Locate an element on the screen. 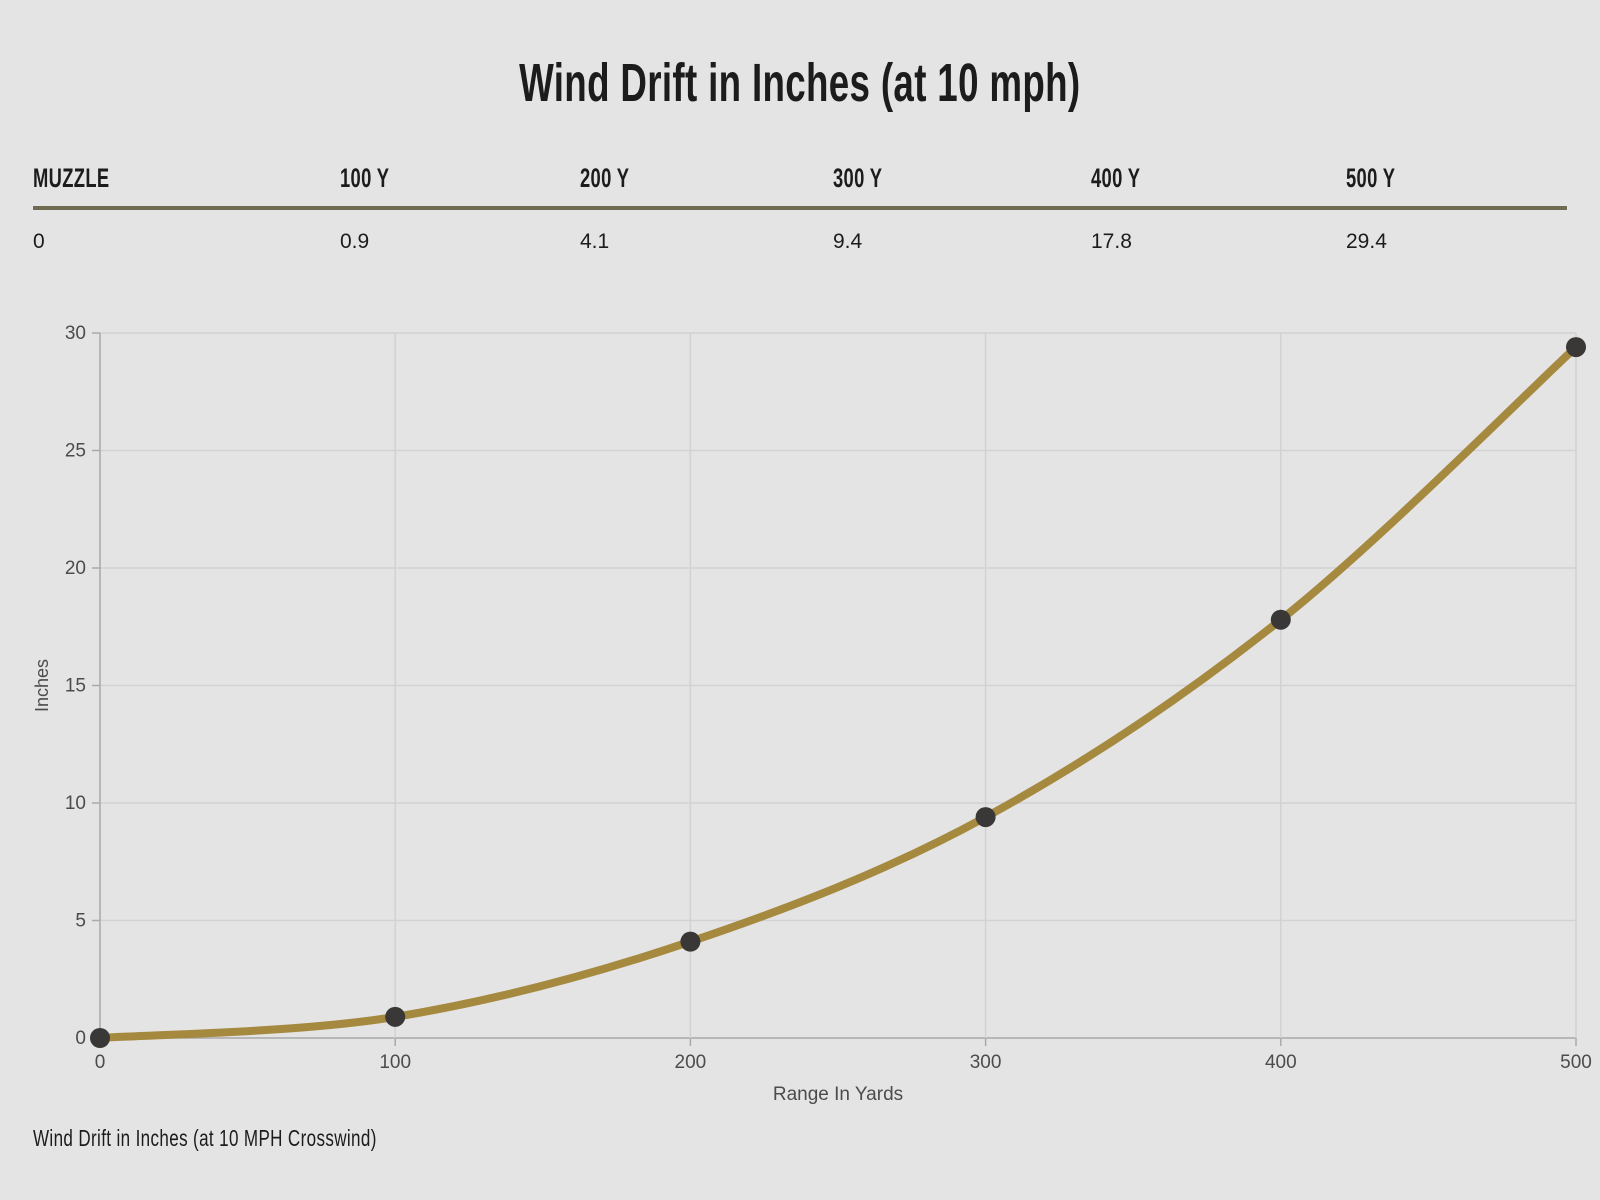 The image size is (1600, 1200). page-title-wrap: Wind Drift in Inches (at 10 mph) is located at coordinates (800, 83).